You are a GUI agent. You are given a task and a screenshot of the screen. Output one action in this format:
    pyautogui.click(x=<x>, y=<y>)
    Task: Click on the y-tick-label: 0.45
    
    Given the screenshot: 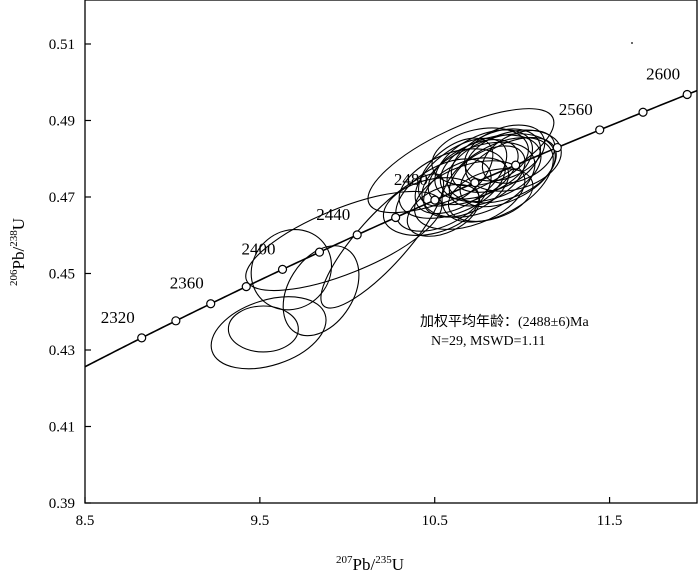 What is the action you would take?
    pyautogui.click(x=62, y=274)
    